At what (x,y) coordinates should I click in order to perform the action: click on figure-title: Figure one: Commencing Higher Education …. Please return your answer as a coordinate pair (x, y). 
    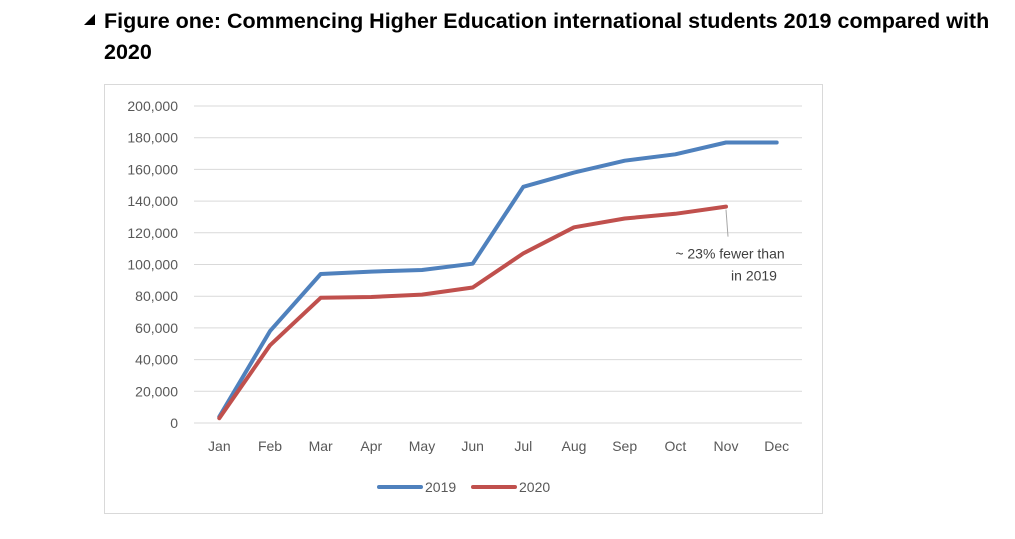
    Looking at the image, I should click on (547, 36).